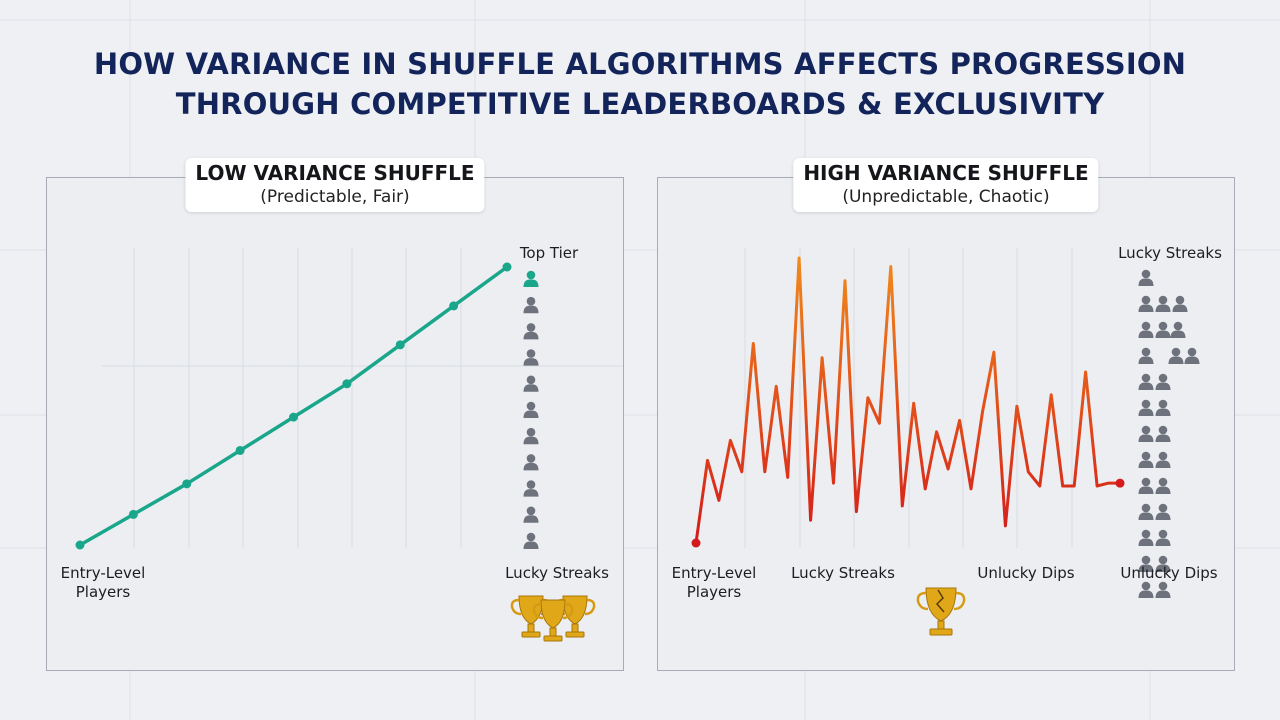 This screenshot has height=720, width=1280. What do you see at coordinates (294, 406) in the screenshot?
I see `low-variance-line` at bounding box center [294, 406].